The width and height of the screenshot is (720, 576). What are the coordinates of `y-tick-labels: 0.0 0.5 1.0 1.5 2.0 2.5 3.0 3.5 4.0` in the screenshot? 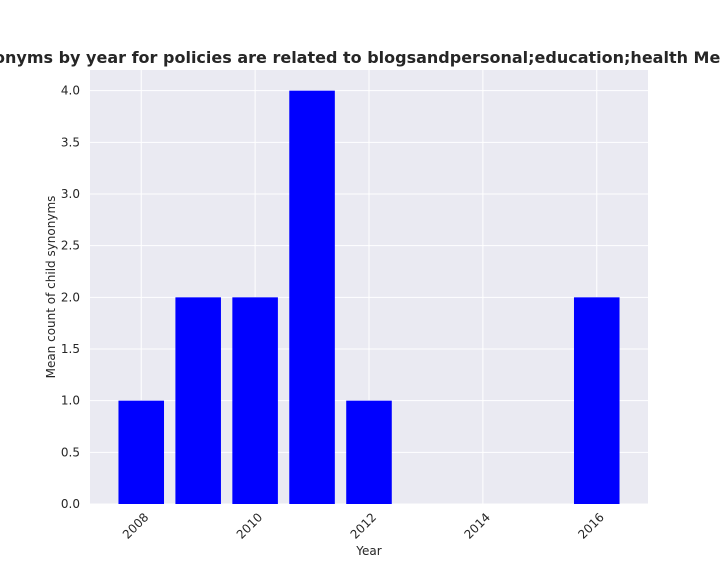 It's located at (70, 297).